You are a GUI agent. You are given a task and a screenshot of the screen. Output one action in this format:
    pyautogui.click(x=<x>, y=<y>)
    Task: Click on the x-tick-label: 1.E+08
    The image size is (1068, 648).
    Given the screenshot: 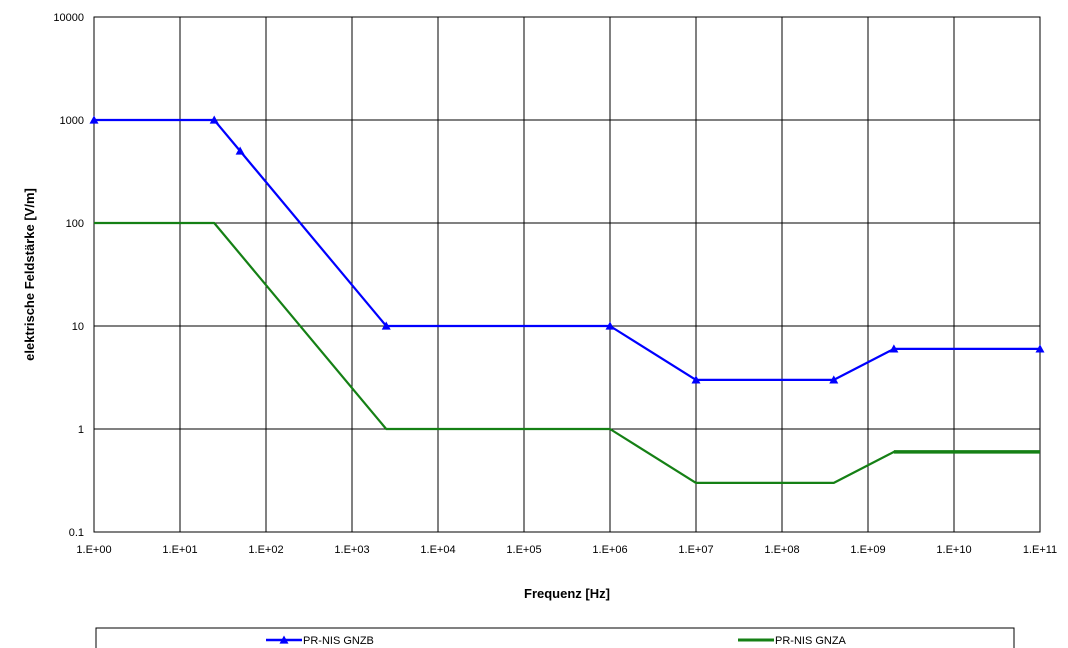 What is the action you would take?
    pyautogui.click(x=781, y=550)
    